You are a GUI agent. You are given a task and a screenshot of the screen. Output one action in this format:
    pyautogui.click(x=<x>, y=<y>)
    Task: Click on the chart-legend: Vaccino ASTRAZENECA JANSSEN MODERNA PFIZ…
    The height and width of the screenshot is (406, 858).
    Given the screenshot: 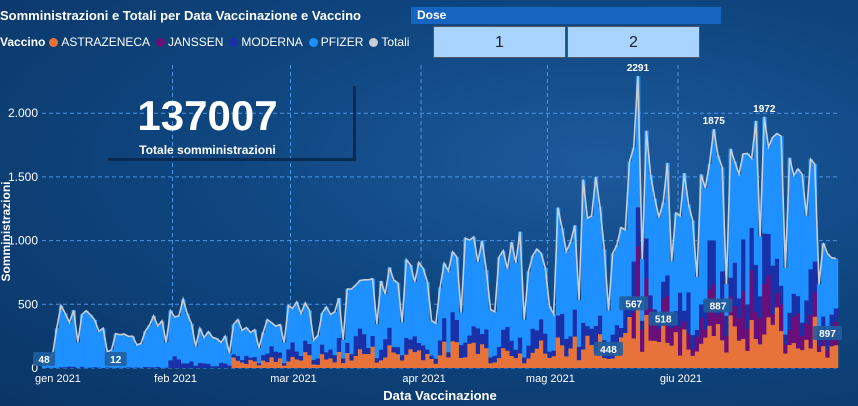 What is the action you would take?
    pyautogui.click(x=207, y=42)
    